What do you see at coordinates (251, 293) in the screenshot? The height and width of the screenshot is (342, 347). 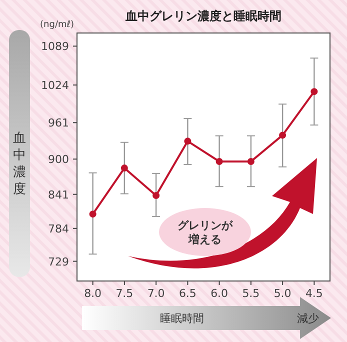 I see `x-tick-label: 5.5` at bounding box center [251, 293].